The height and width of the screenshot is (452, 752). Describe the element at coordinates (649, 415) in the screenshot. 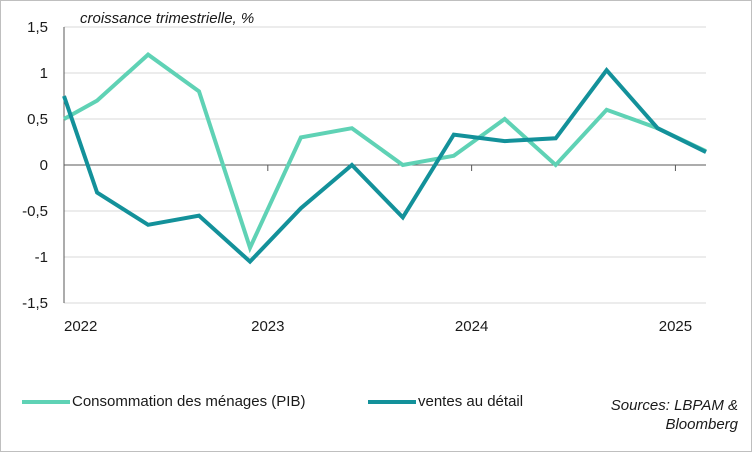

I see `sources-note: Sources: LBPAM & Bloomberg` at that location.